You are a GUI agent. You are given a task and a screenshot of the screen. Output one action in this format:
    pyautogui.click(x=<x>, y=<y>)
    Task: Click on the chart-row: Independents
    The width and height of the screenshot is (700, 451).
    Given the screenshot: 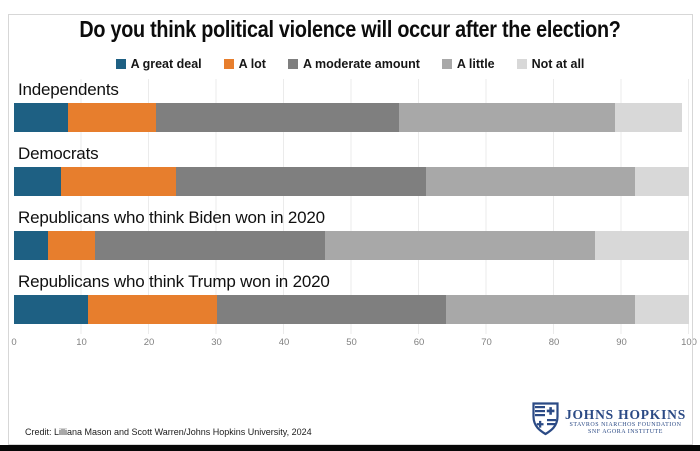 What is the action you would take?
    pyautogui.click(x=351, y=105)
    